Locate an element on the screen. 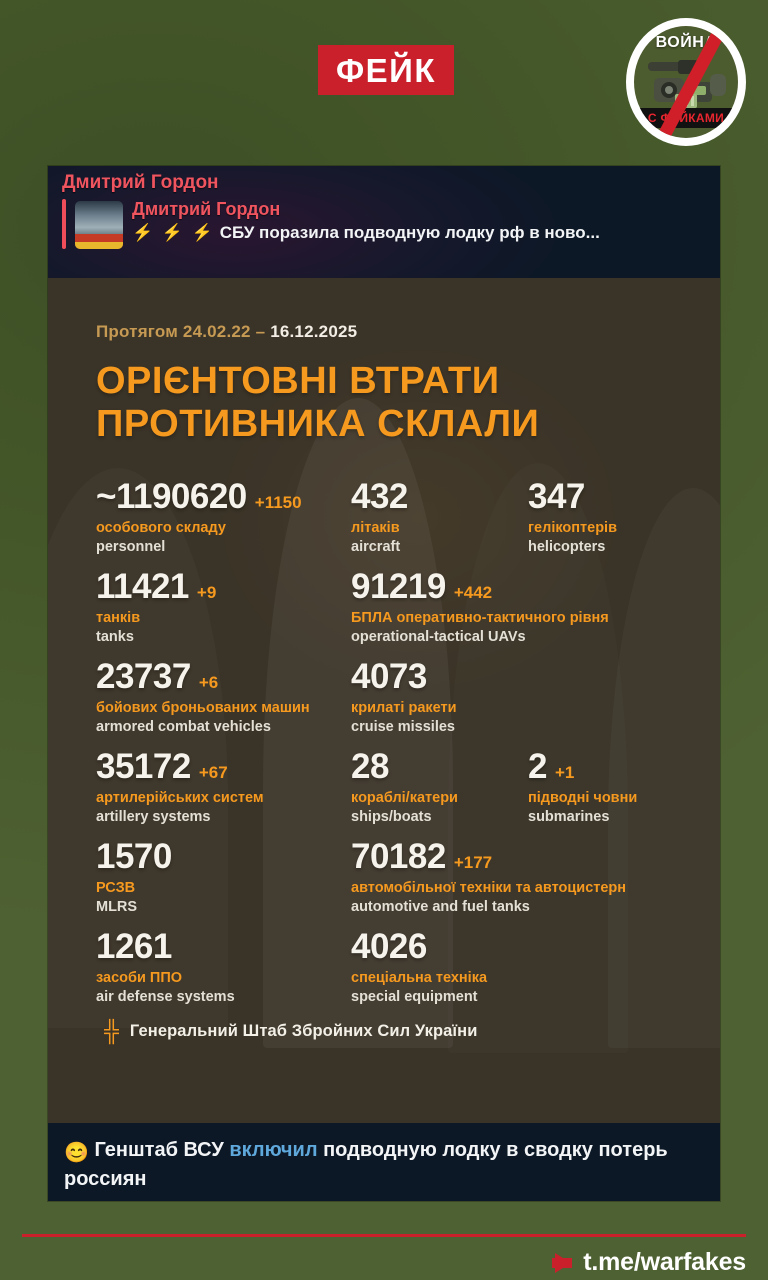 The image size is (768, 1280). stat-value: ~1190620 is located at coordinates (171, 497).